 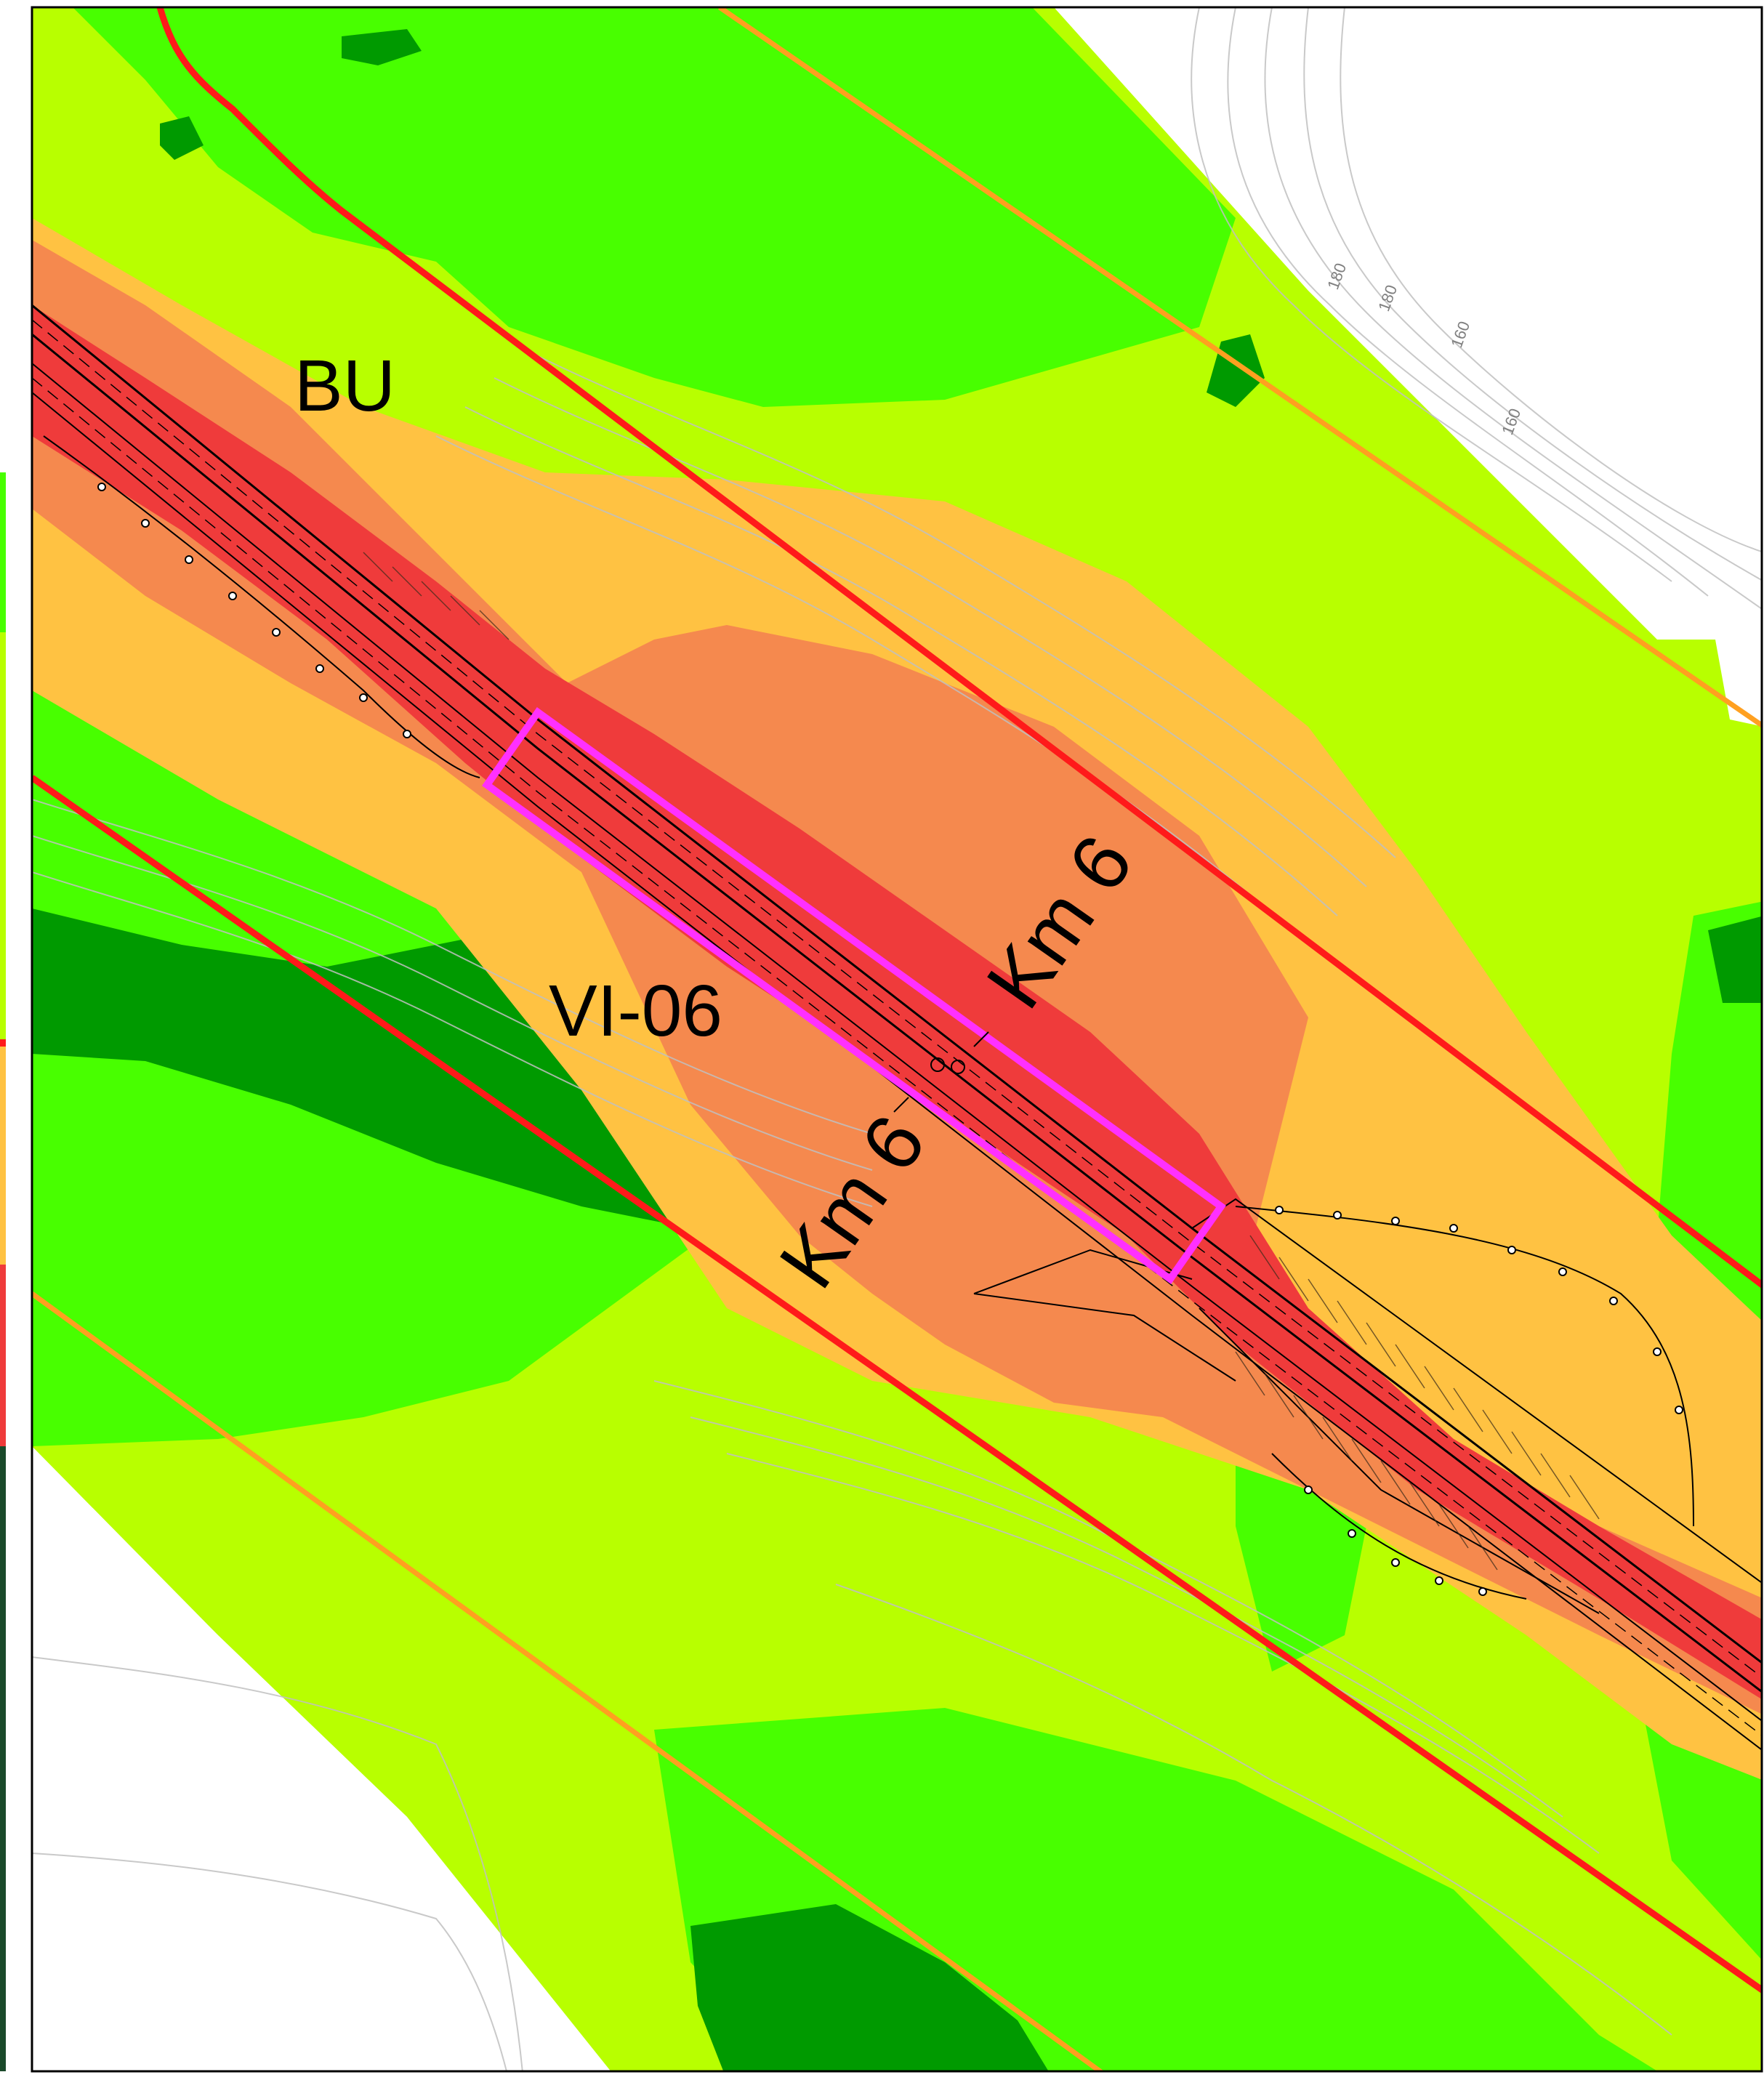 What do you see at coordinates (1738, 683) in the screenshot?
I see `white-area-east-strip` at bounding box center [1738, 683].